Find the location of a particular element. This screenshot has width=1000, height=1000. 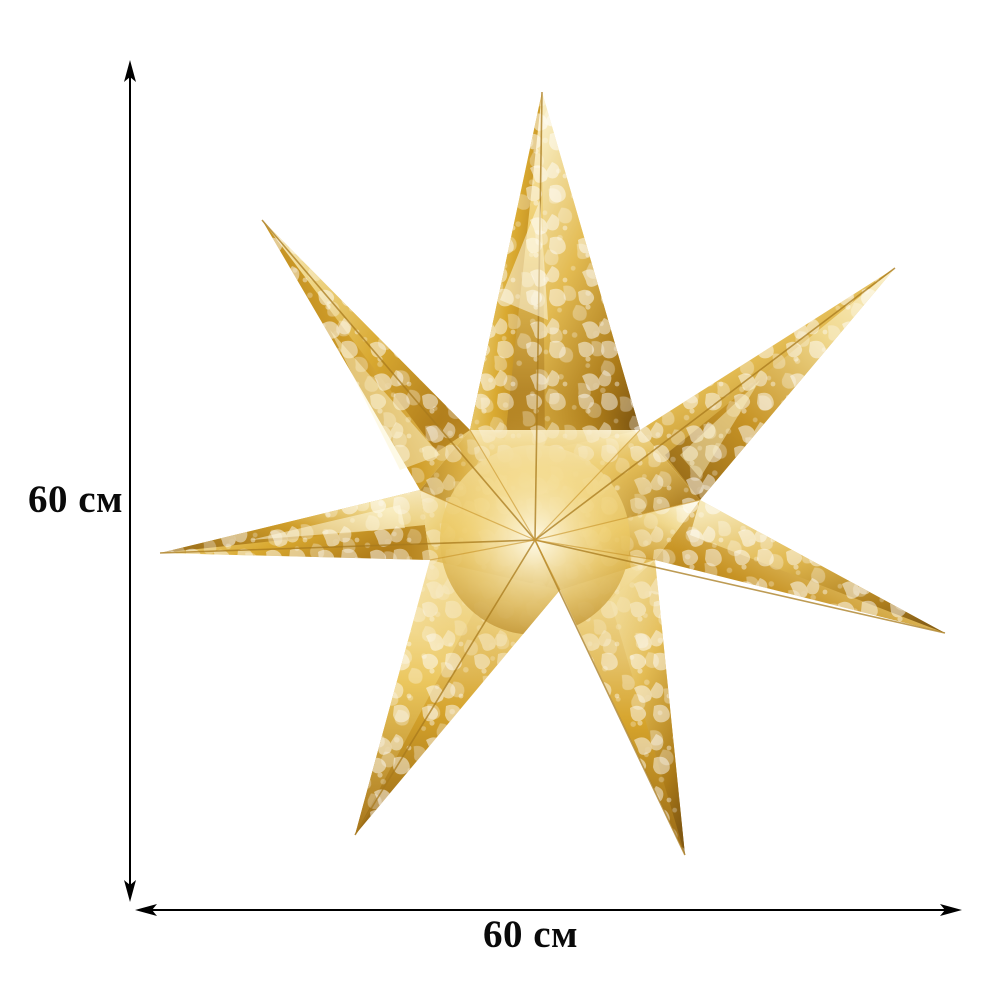

width-dimension-arrow is located at coordinates (548, 910).